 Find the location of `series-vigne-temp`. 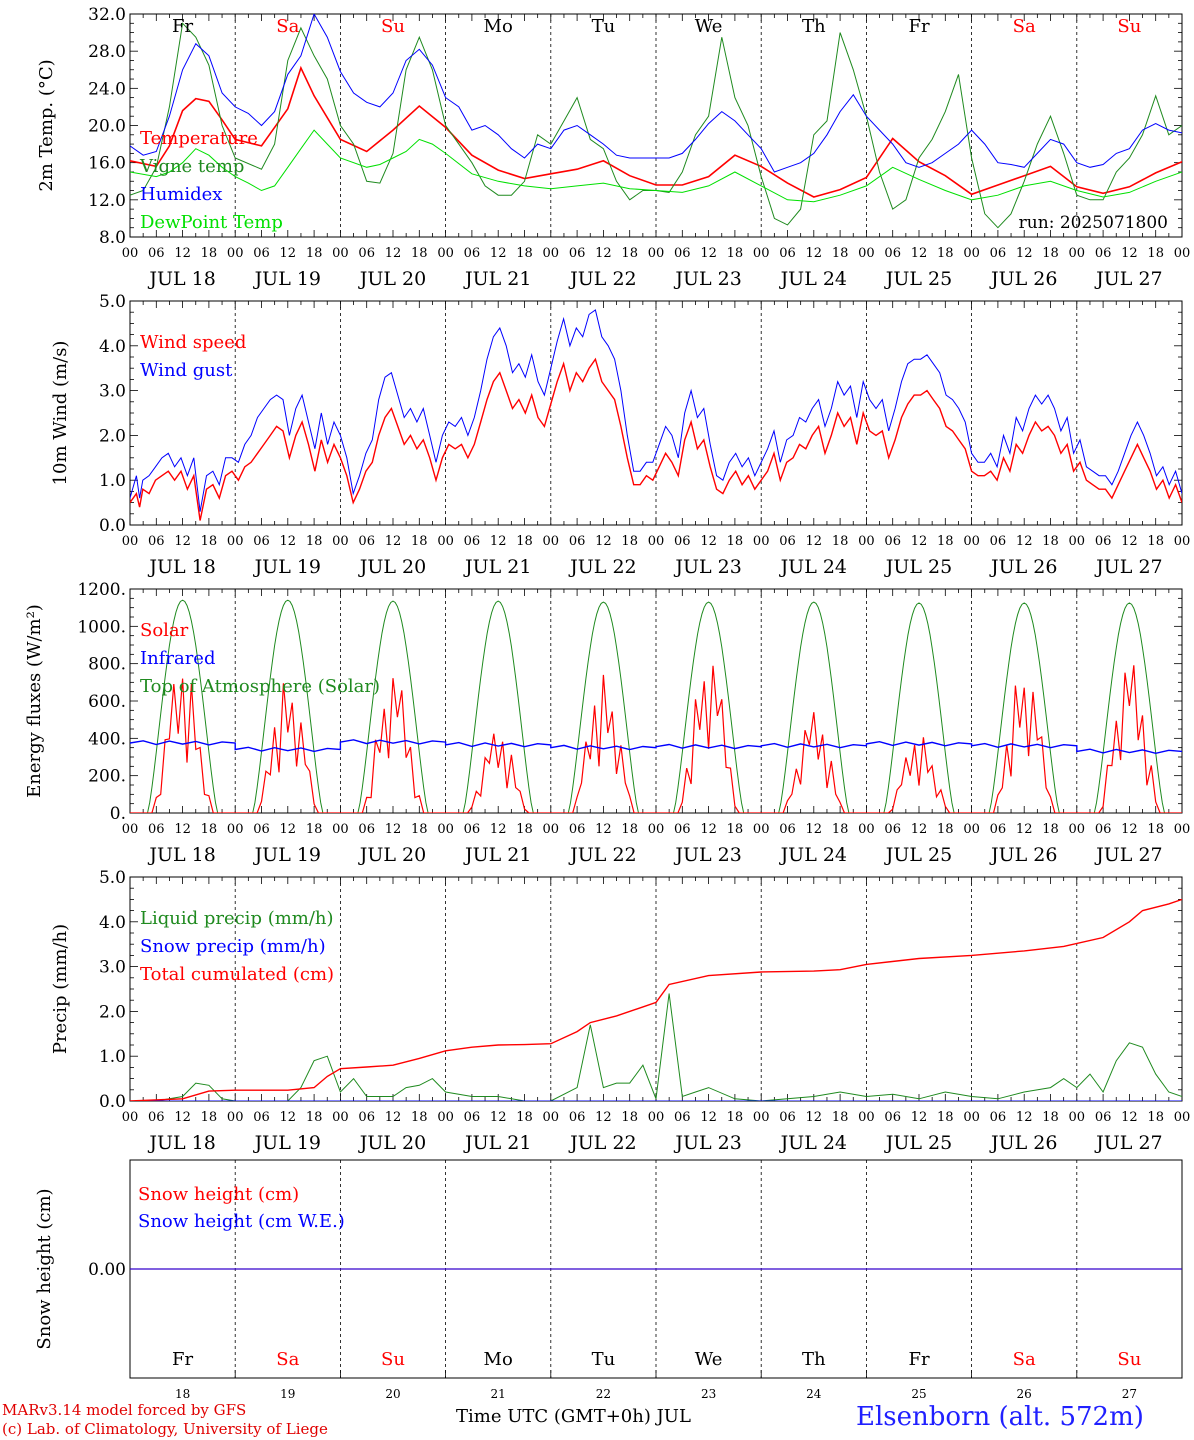

series-vigne-temp is located at coordinates (656, 125).